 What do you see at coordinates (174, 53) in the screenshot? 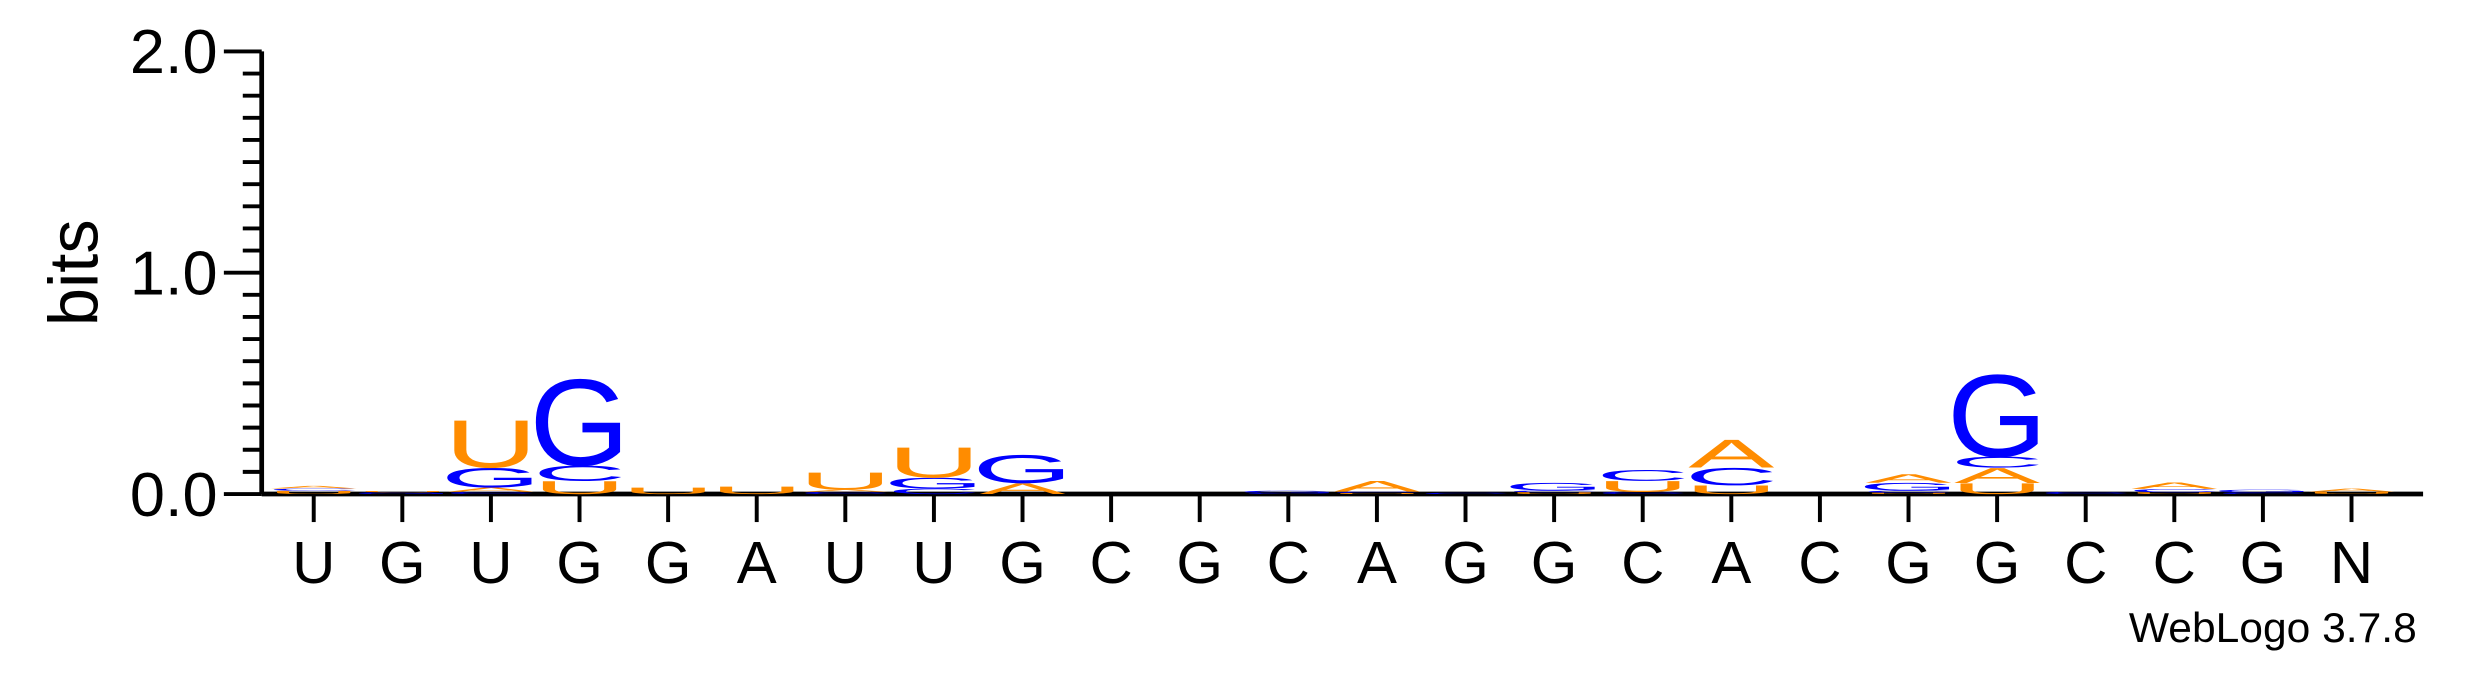
I see `y-tick-label: 2.0` at bounding box center [174, 53].